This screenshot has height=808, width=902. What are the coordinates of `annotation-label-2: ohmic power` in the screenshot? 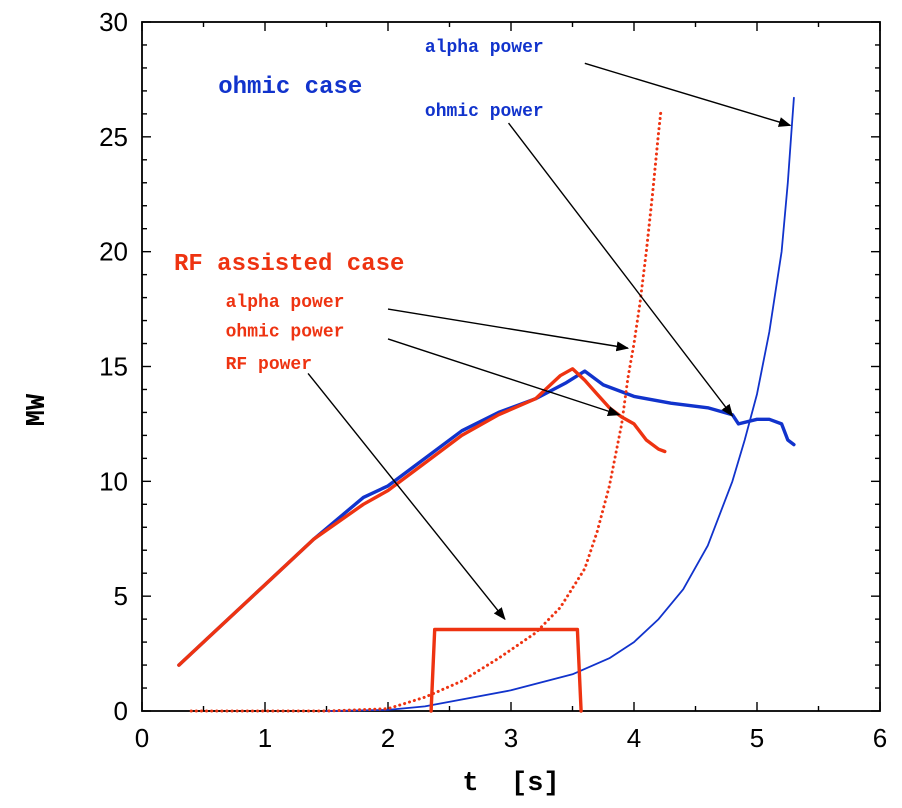 It's located at (484, 112).